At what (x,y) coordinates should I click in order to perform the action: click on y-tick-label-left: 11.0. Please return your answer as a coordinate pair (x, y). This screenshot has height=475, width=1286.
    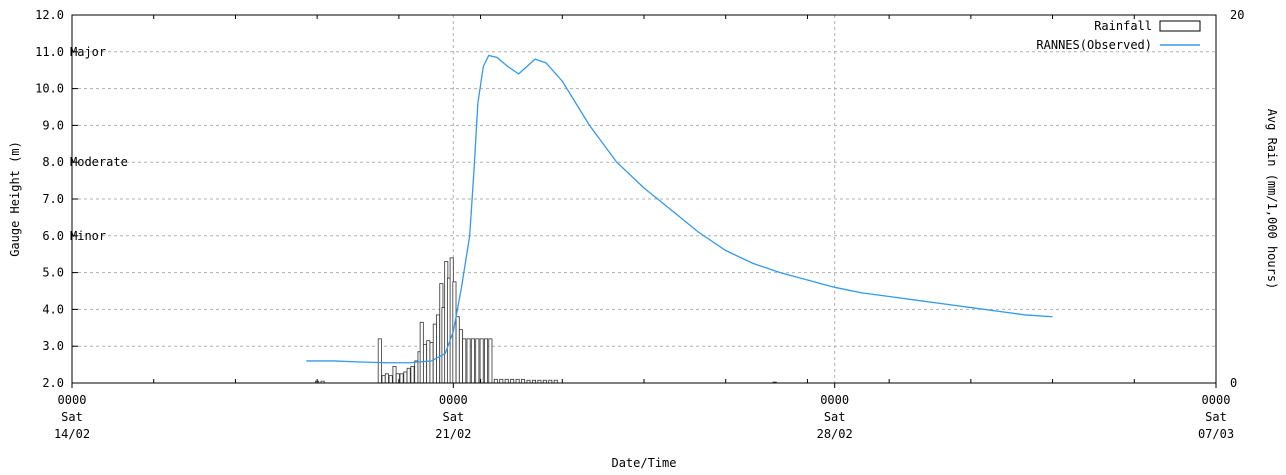
    Looking at the image, I should click on (49, 52).